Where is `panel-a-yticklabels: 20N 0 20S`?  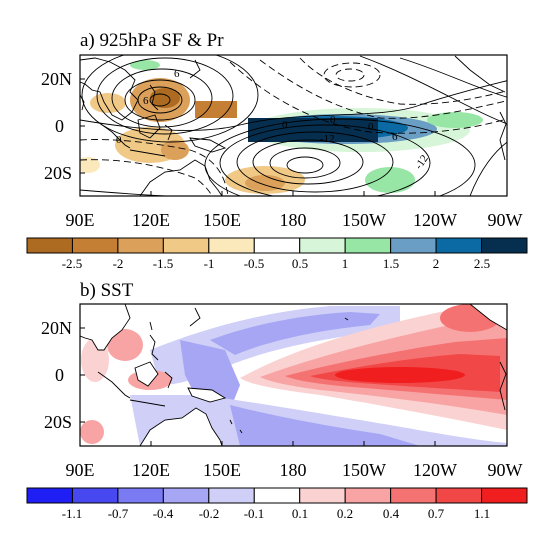
panel-a-yticklabels: 20N 0 20S is located at coordinates (56, 126).